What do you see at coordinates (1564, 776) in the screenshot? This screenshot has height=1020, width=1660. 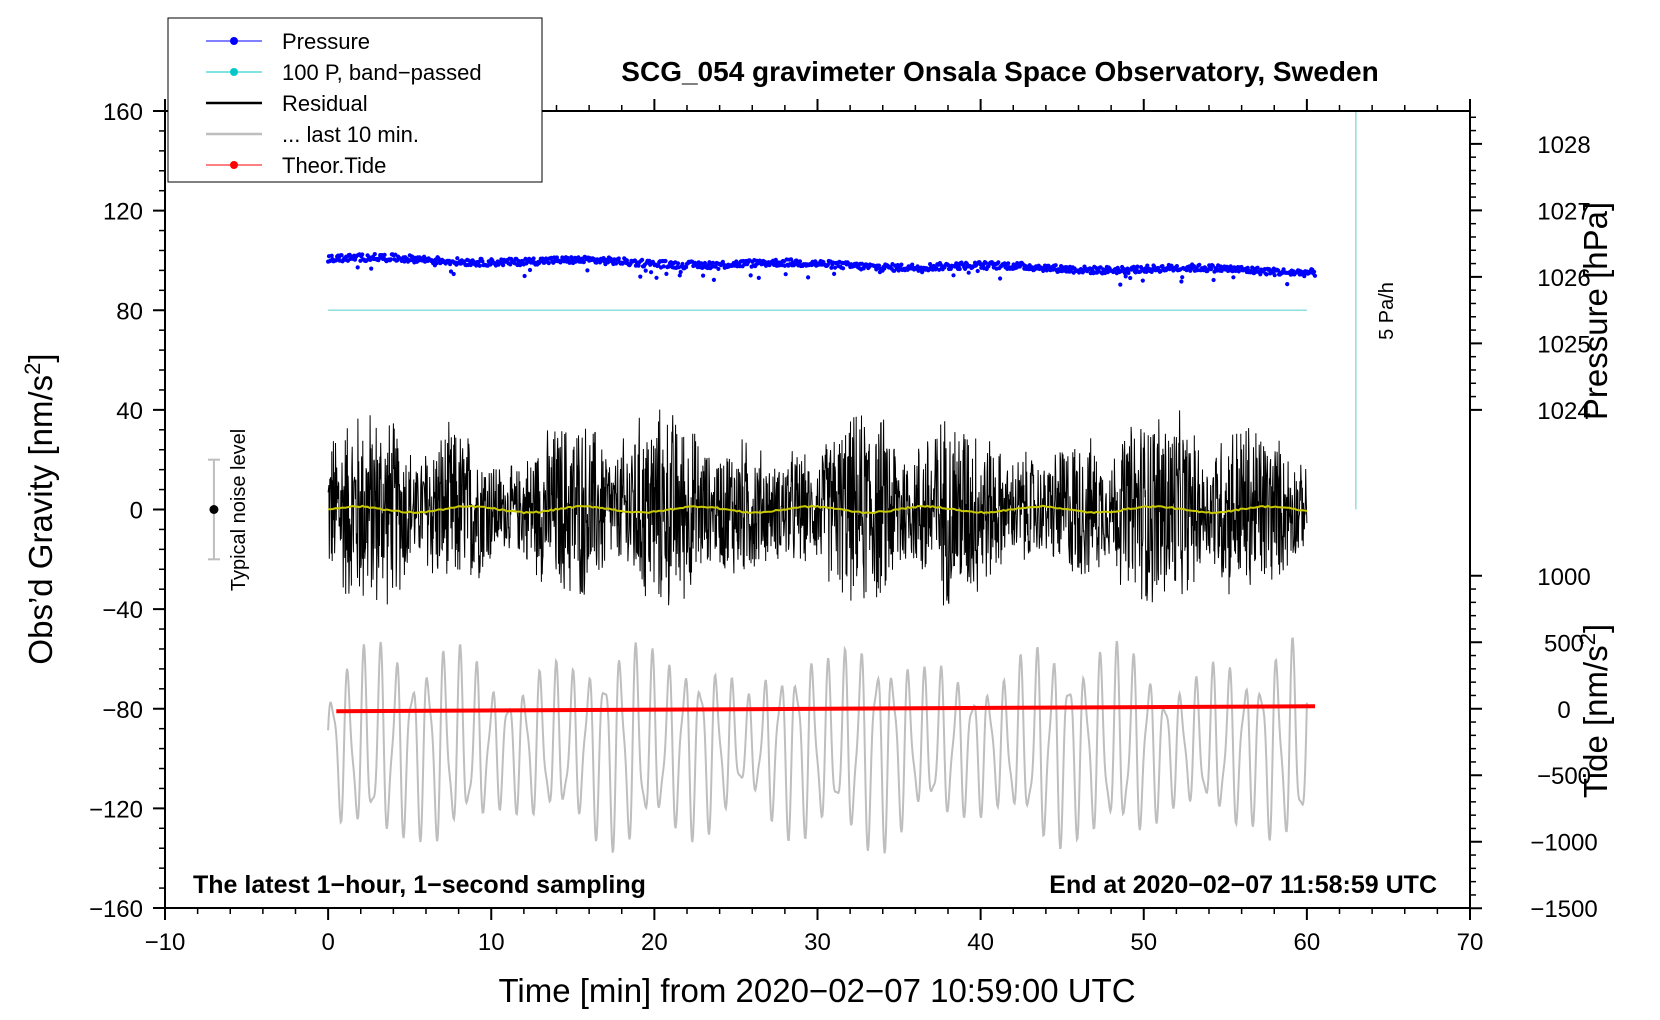 I see `tide-tick-label: −500` at bounding box center [1564, 776].